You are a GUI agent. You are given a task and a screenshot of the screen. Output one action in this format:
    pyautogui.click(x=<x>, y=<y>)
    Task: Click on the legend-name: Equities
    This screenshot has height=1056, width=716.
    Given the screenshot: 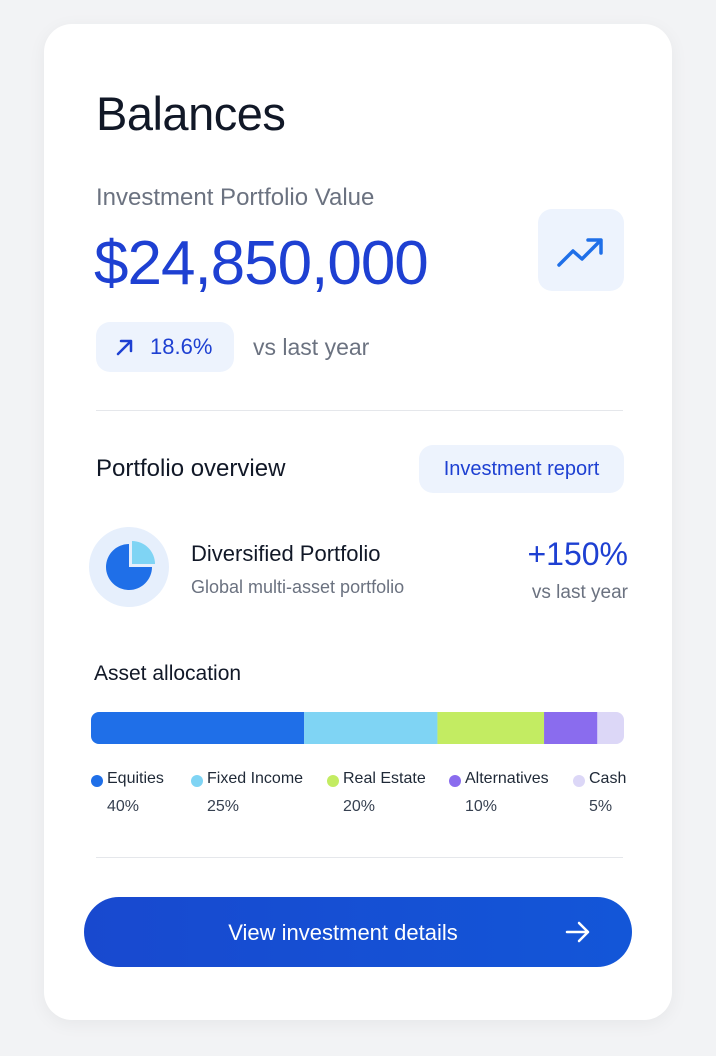 What is the action you would take?
    pyautogui.click(x=135, y=778)
    